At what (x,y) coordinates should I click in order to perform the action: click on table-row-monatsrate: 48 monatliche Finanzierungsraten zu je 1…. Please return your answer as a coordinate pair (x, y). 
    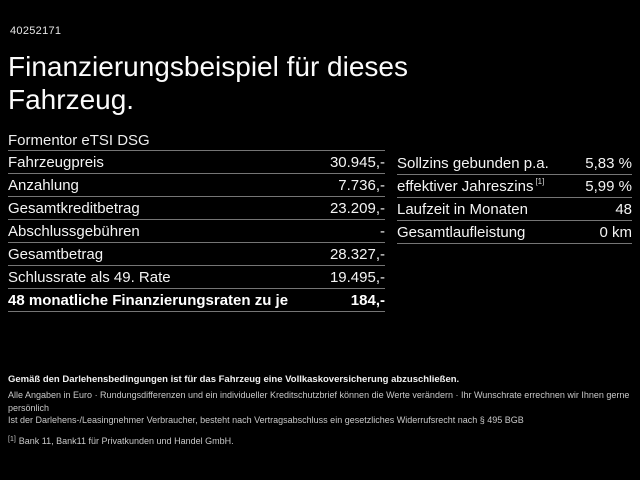
    Looking at the image, I should click on (196, 300).